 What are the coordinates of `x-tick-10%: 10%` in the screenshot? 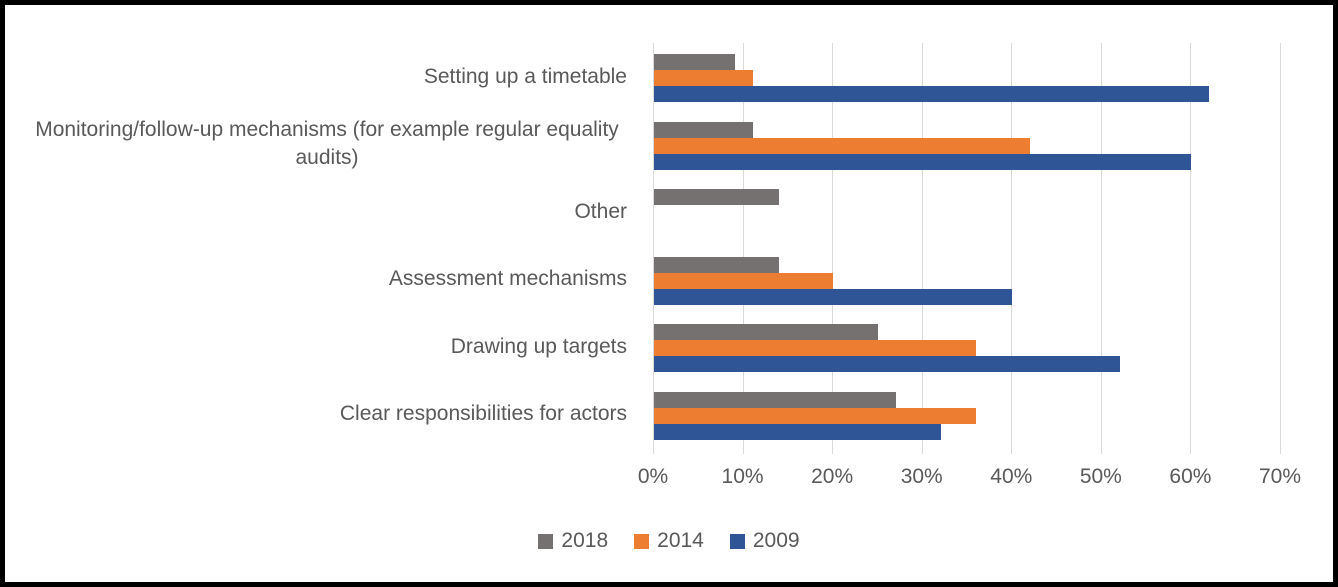 It's located at (742, 476).